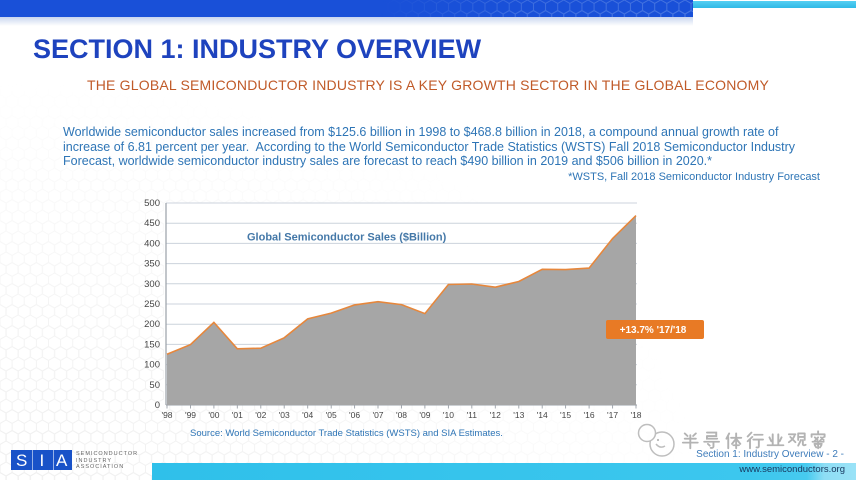 Image resolution: width=856 pixels, height=480 pixels. Describe the element at coordinates (152, 243) in the screenshot. I see `svg-text: 400` at that location.